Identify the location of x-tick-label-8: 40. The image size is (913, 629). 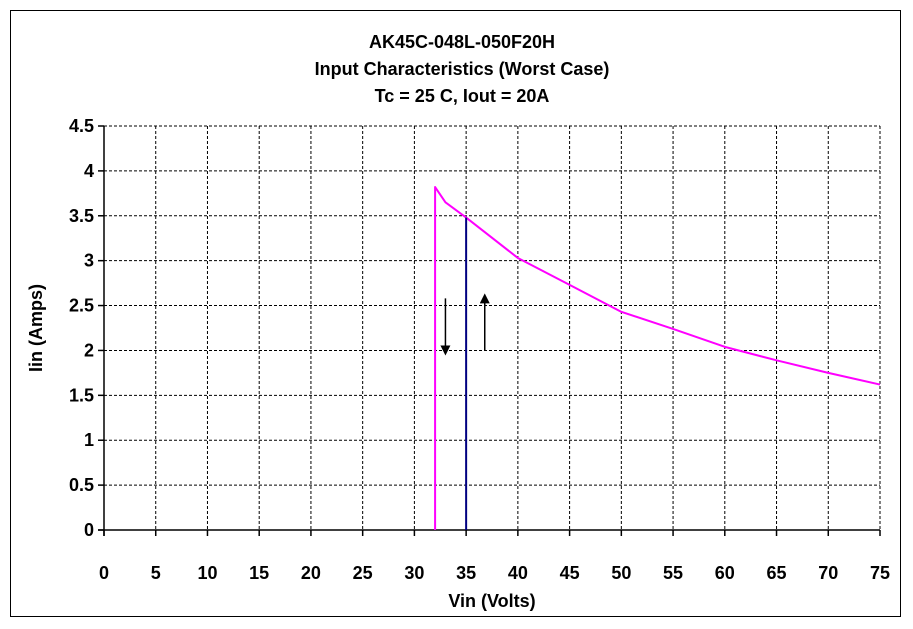
(518, 573).